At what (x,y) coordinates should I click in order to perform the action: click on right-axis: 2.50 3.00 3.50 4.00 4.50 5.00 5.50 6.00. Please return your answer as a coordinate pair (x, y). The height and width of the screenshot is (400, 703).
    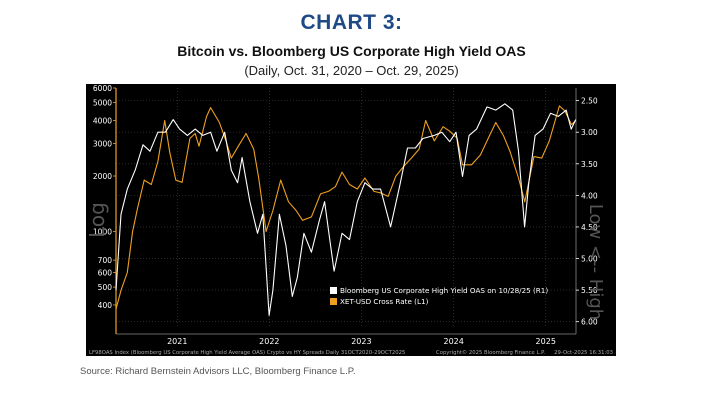
    Looking at the image, I should click on (587, 212).